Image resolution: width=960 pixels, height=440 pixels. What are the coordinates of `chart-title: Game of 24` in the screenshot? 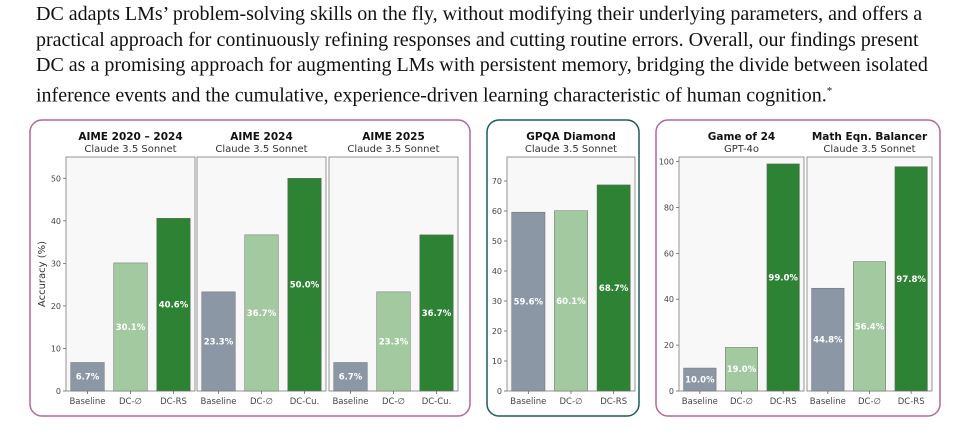 It's located at (741, 137).